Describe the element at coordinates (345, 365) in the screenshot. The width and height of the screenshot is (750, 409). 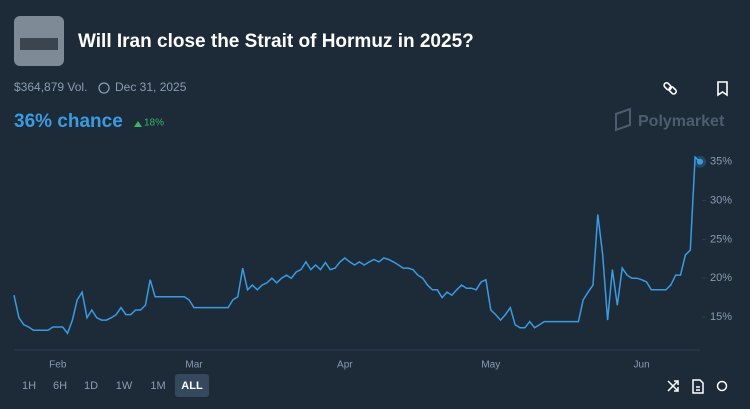
I see `x-tick-label: Apr` at that location.